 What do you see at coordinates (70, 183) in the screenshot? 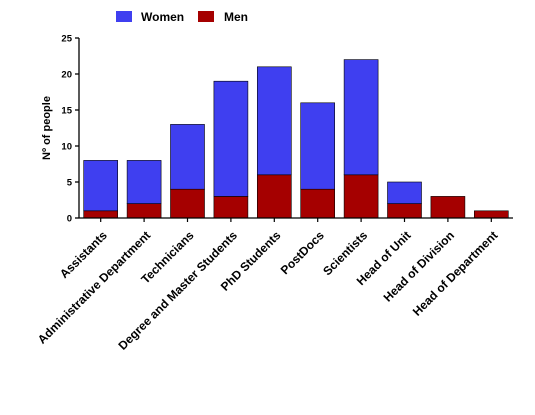
I see `y-tick-label: 5` at bounding box center [70, 183].